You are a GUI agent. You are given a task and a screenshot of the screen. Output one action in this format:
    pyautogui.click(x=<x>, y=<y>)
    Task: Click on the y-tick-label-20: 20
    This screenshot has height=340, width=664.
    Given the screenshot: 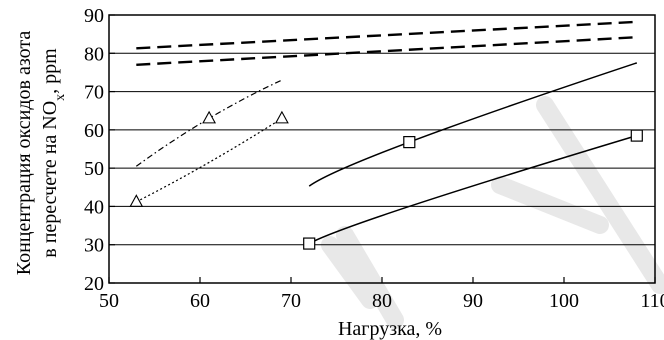 What is the action you would take?
    pyautogui.click(x=94, y=284)
    